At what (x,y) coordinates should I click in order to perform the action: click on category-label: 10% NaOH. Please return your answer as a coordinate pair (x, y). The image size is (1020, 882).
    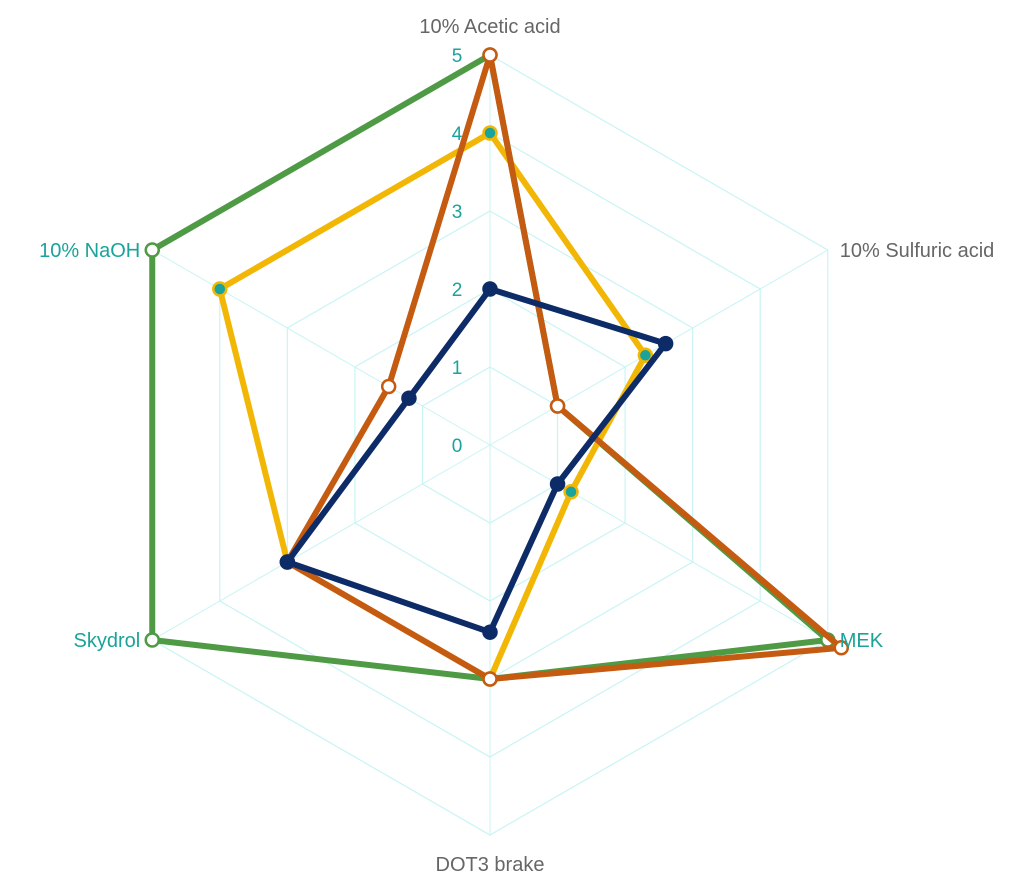
    Looking at the image, I should click on (89, 251).